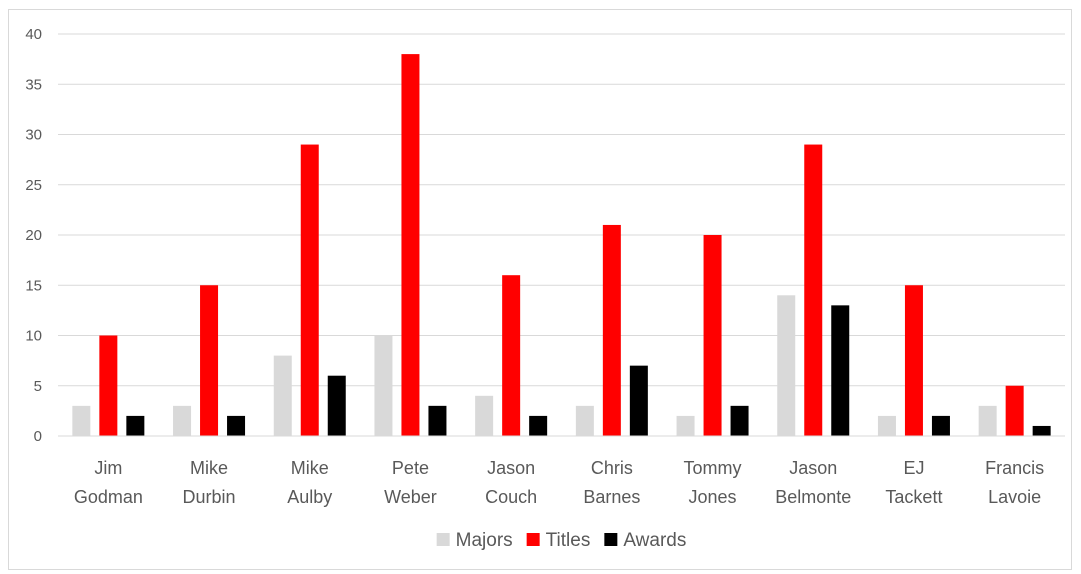  Describe the element at coordinates (38, 436) in the screenshot. I see `y-tick-label: 0` at that location.